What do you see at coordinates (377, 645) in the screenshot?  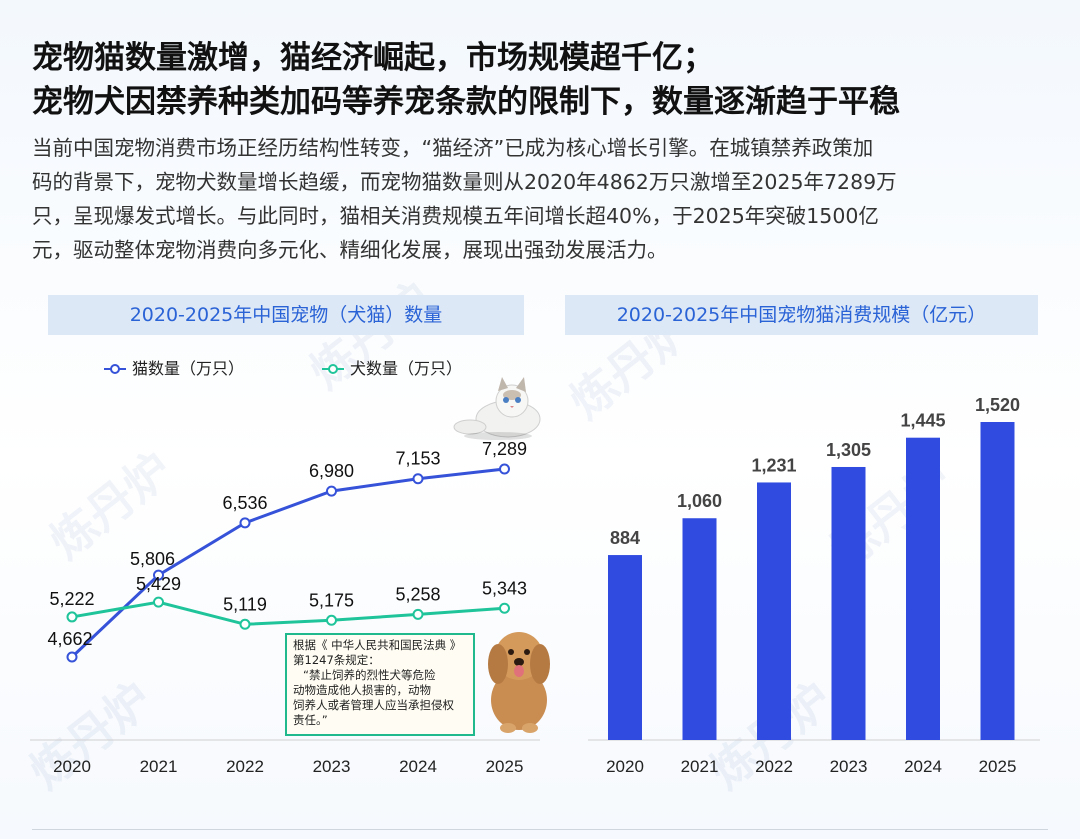 I see `note-line: 根据《 中华人民共和国民法典 》` at bounding box center [377, 645].